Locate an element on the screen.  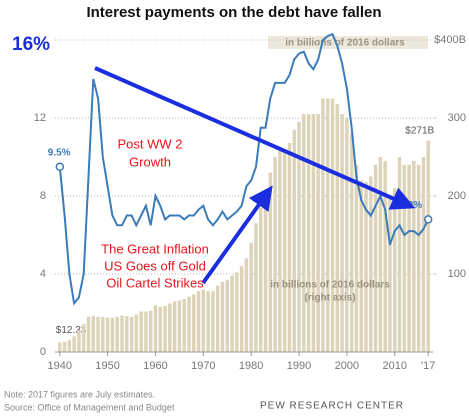
annotation: US Goes off Gold is located at coordinates (155, 265).